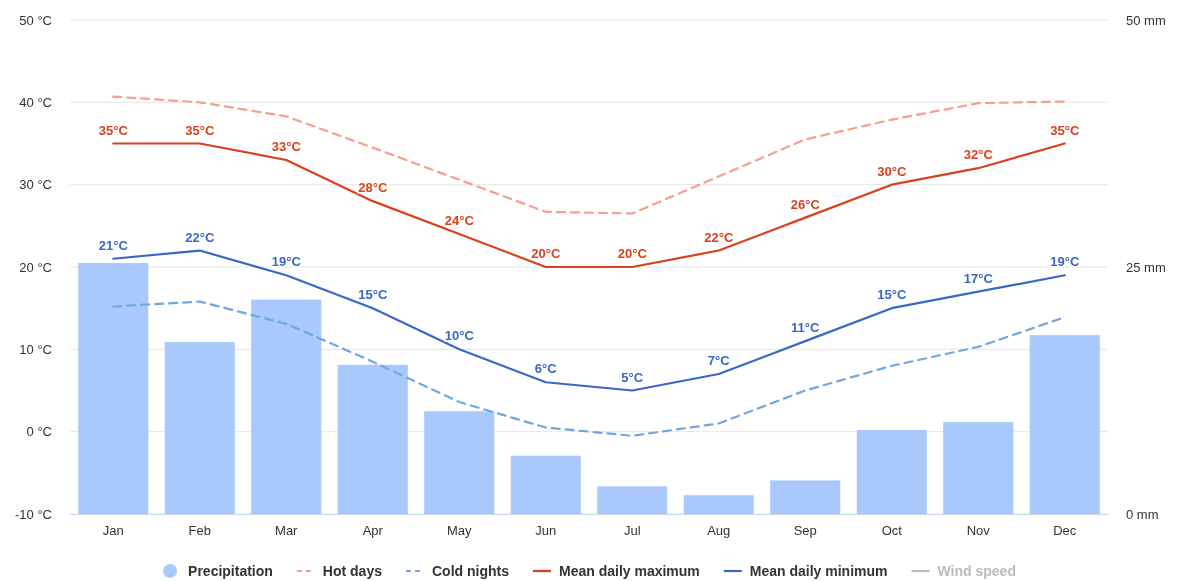  I want to click on data-label: 10°C, so click(459, 336).